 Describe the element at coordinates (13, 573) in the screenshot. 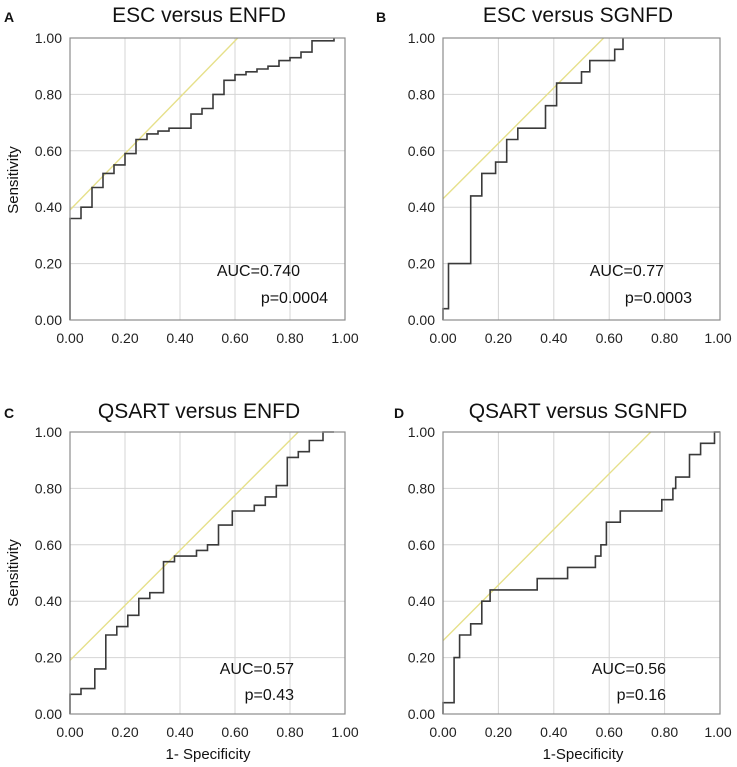

I see `panel-c-y-axis-title: Sensitivity` at that location.